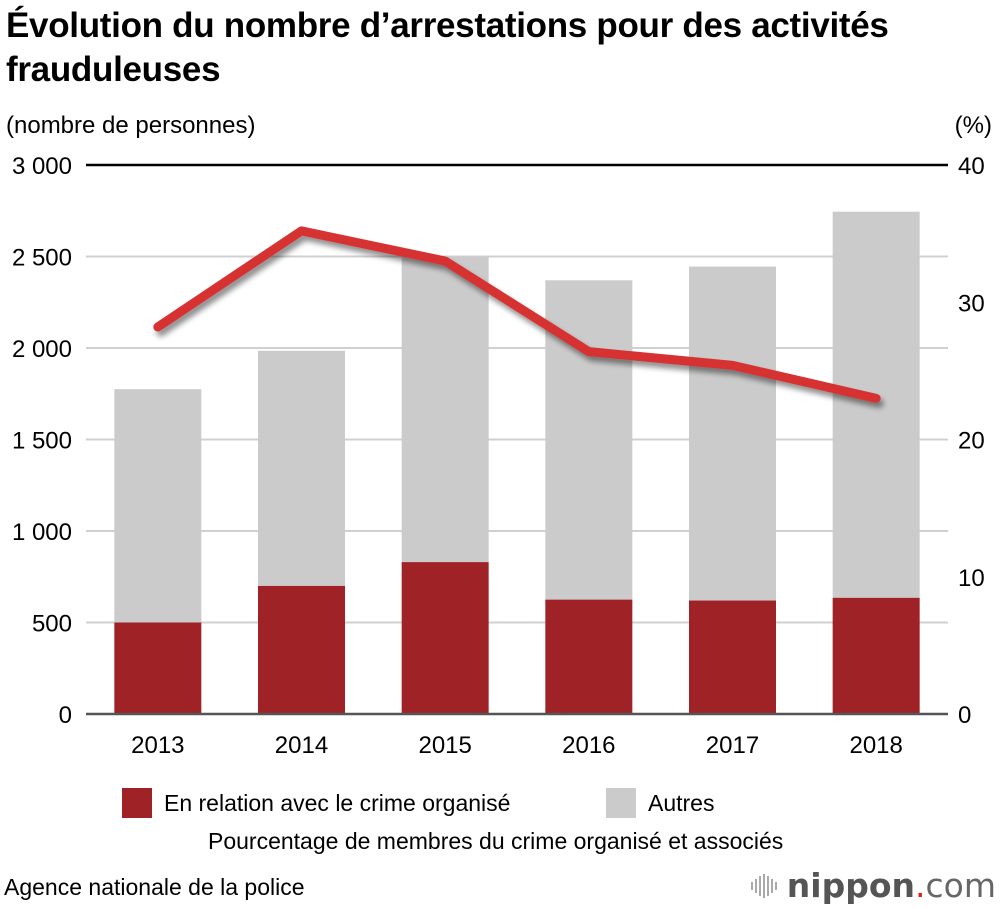 The width and height of the screenshot is (1000, 910). Describe the element at coordinates (42, 349) in the screenshot. I see `y-tick-label: 2 000` at that location.